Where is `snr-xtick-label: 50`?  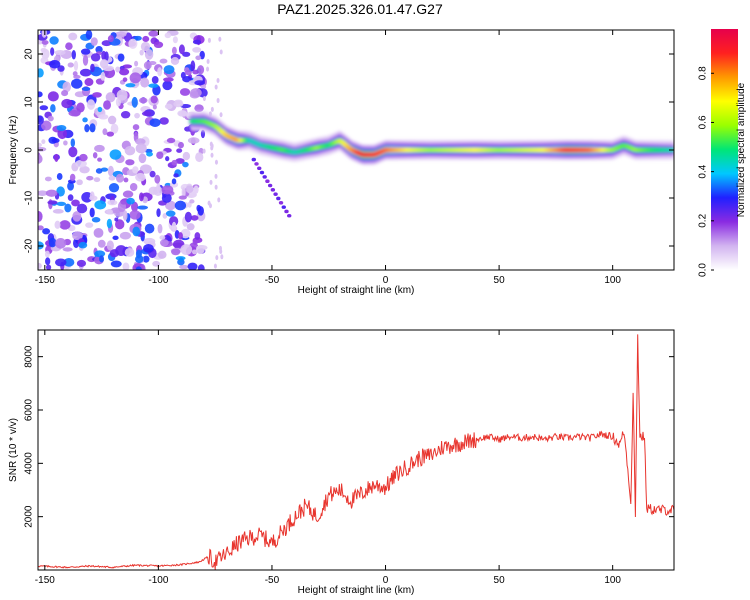
snr-xtick-label: 50 is located at coordinates (500, 580).